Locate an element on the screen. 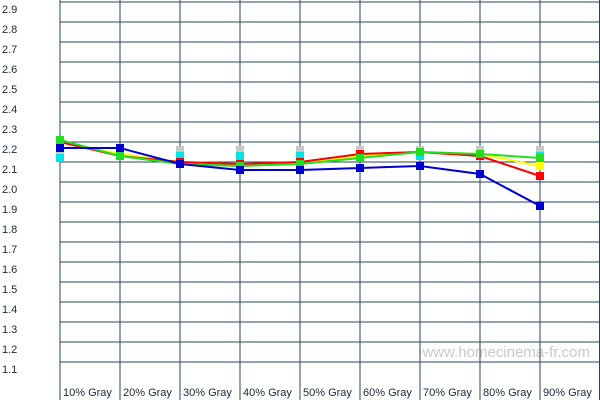 Image resolution: width=600 pixels, height=400 pixels. y-tick-label: 1.5 is located at coordinates (9, 290).